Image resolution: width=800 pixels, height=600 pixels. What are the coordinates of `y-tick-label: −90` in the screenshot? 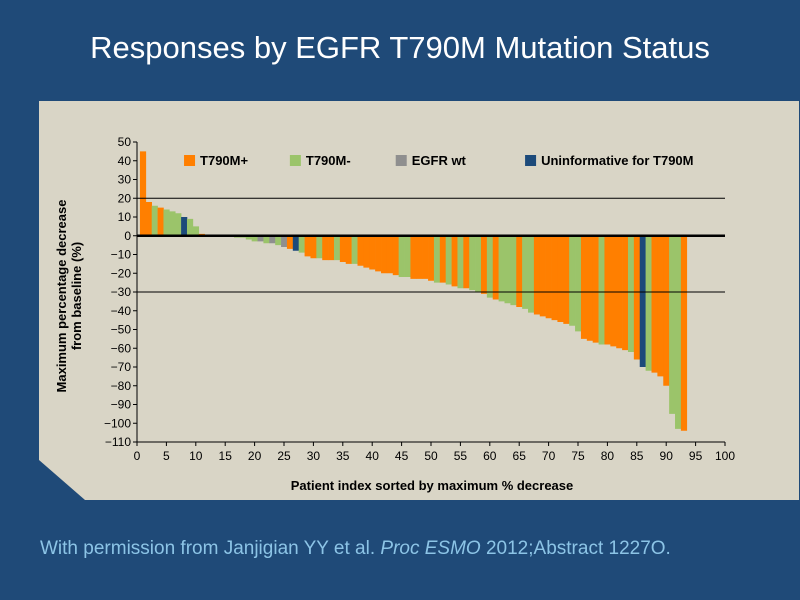 It's located at (121, 405).